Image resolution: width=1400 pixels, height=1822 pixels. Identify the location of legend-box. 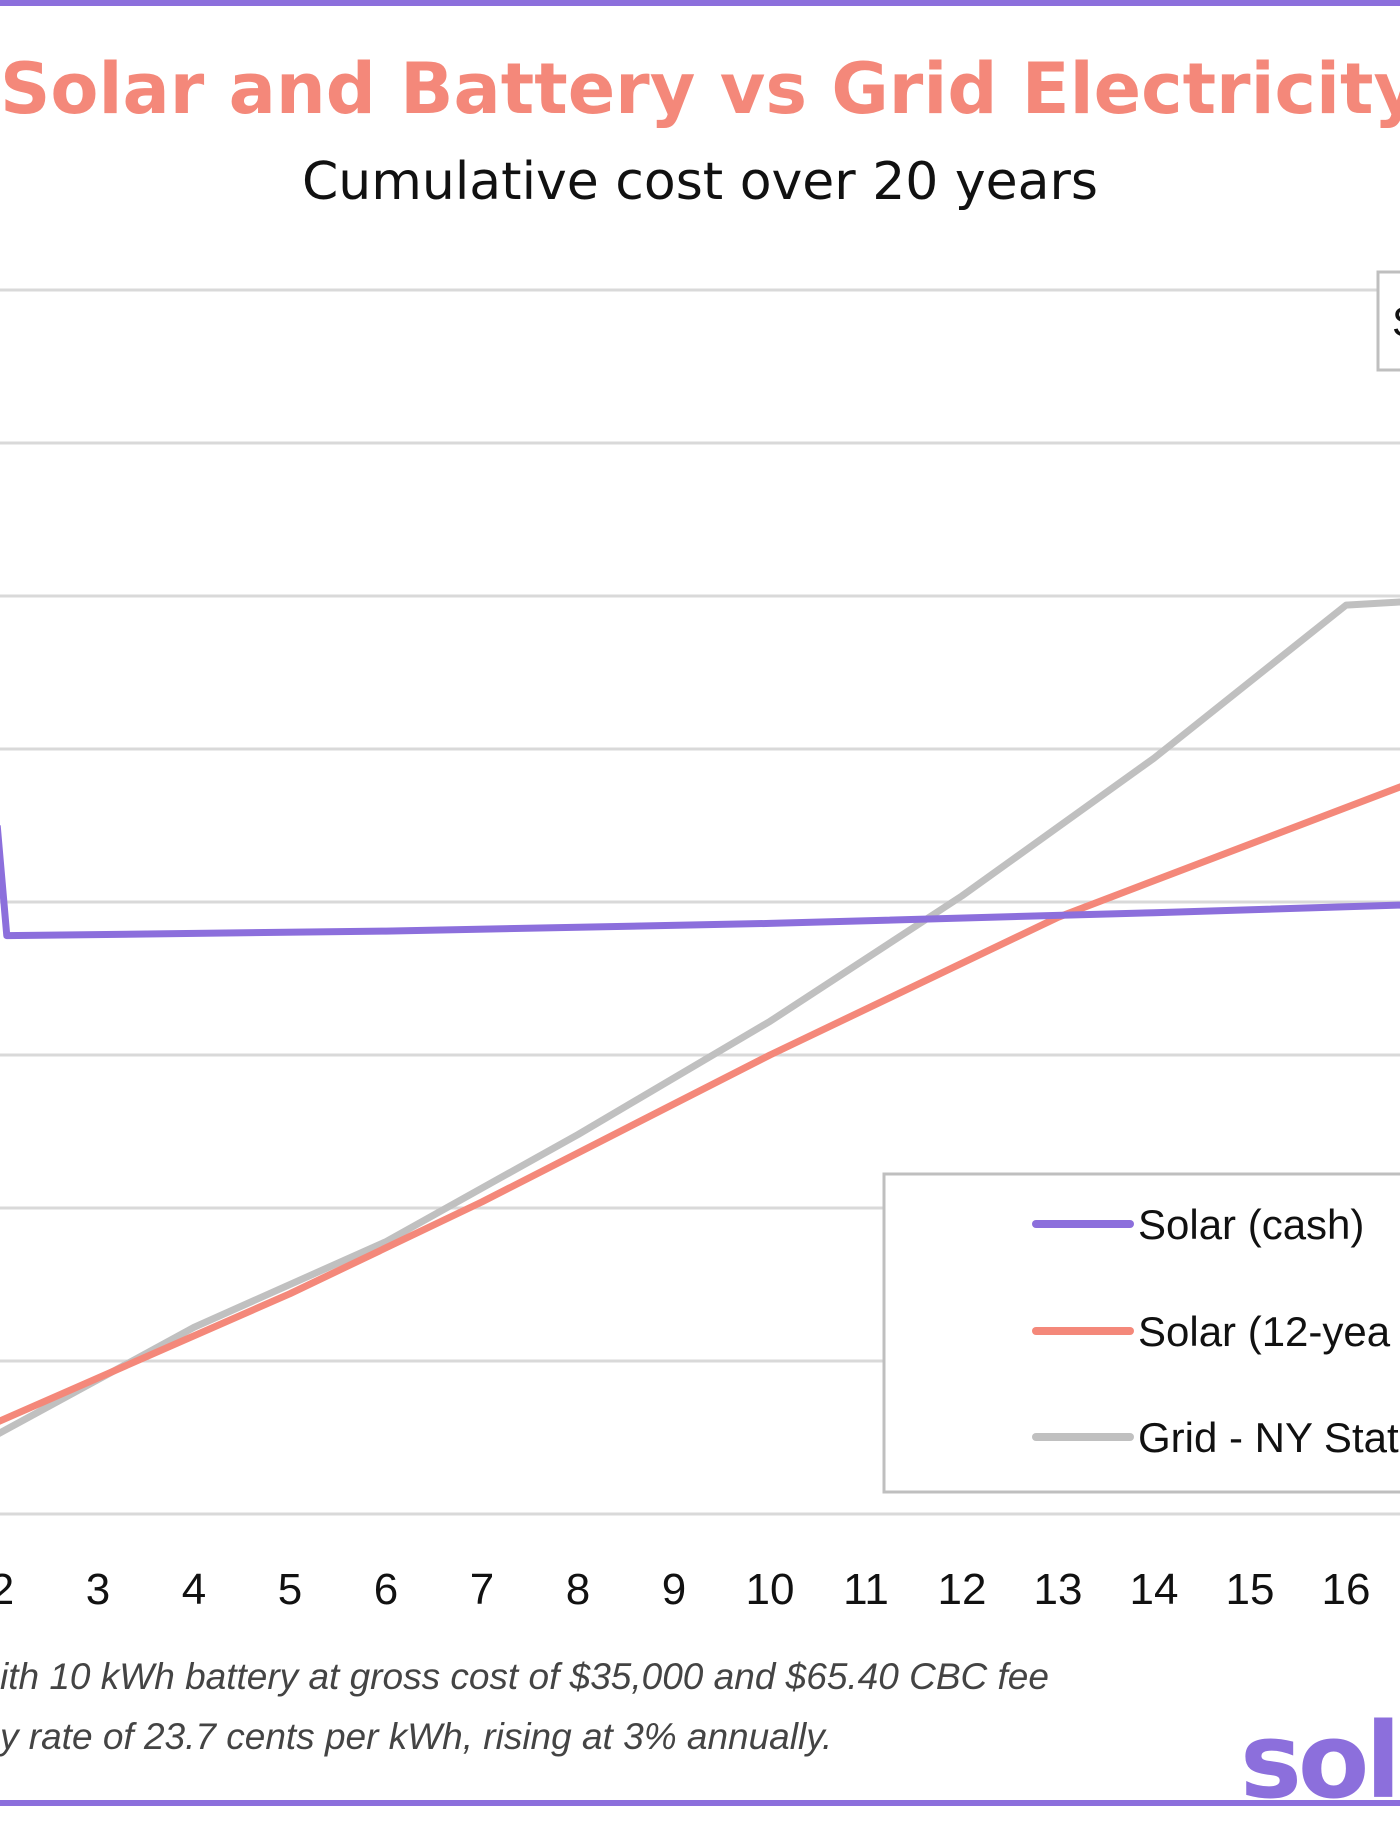
(1141, 1333).